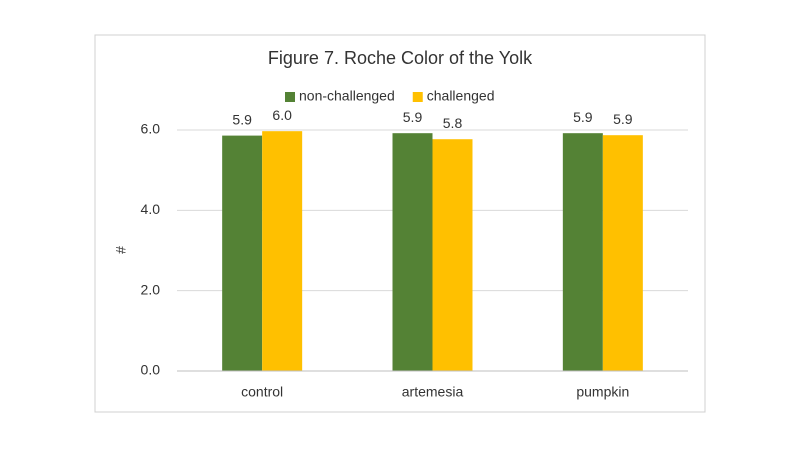 The height and width of the screenshot is (465, 800). Describe the element at coordinates (461, 96) in the screenshot. I see `legend-label: challenged` at that location.